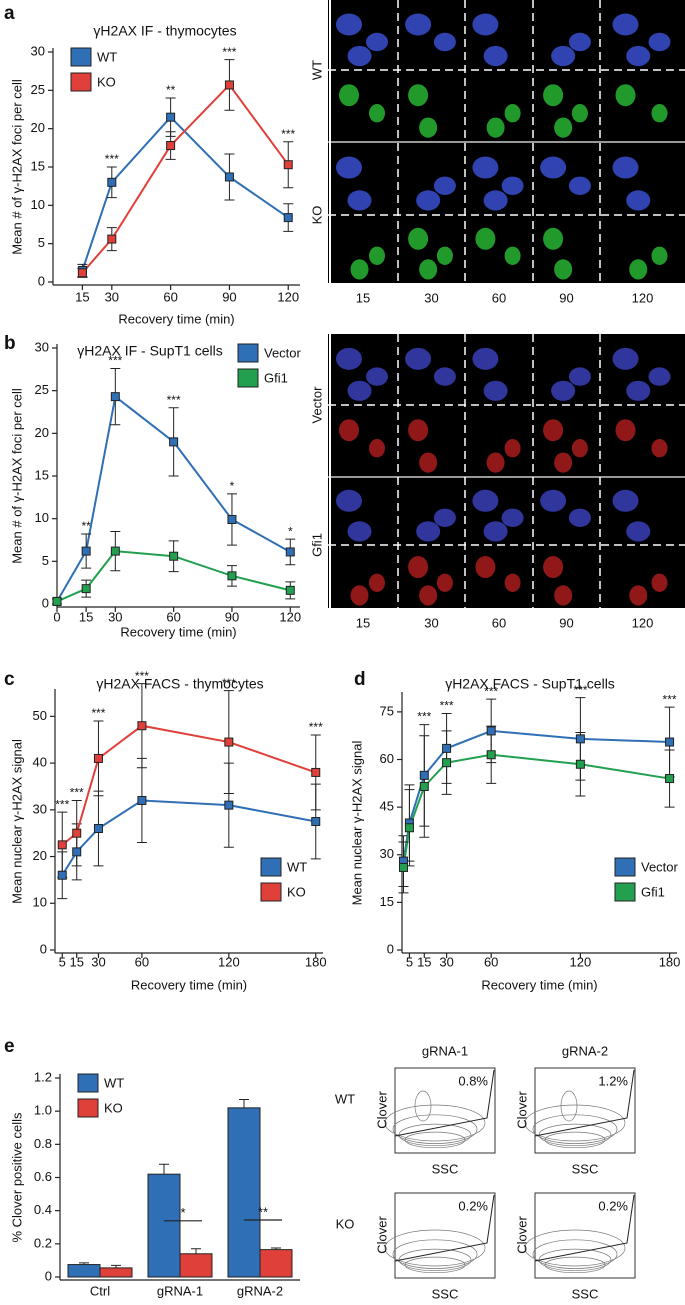 The width and height of the screenshot is (685, 1305). I want to click on x-tick-label: 120, so click(581, 961).